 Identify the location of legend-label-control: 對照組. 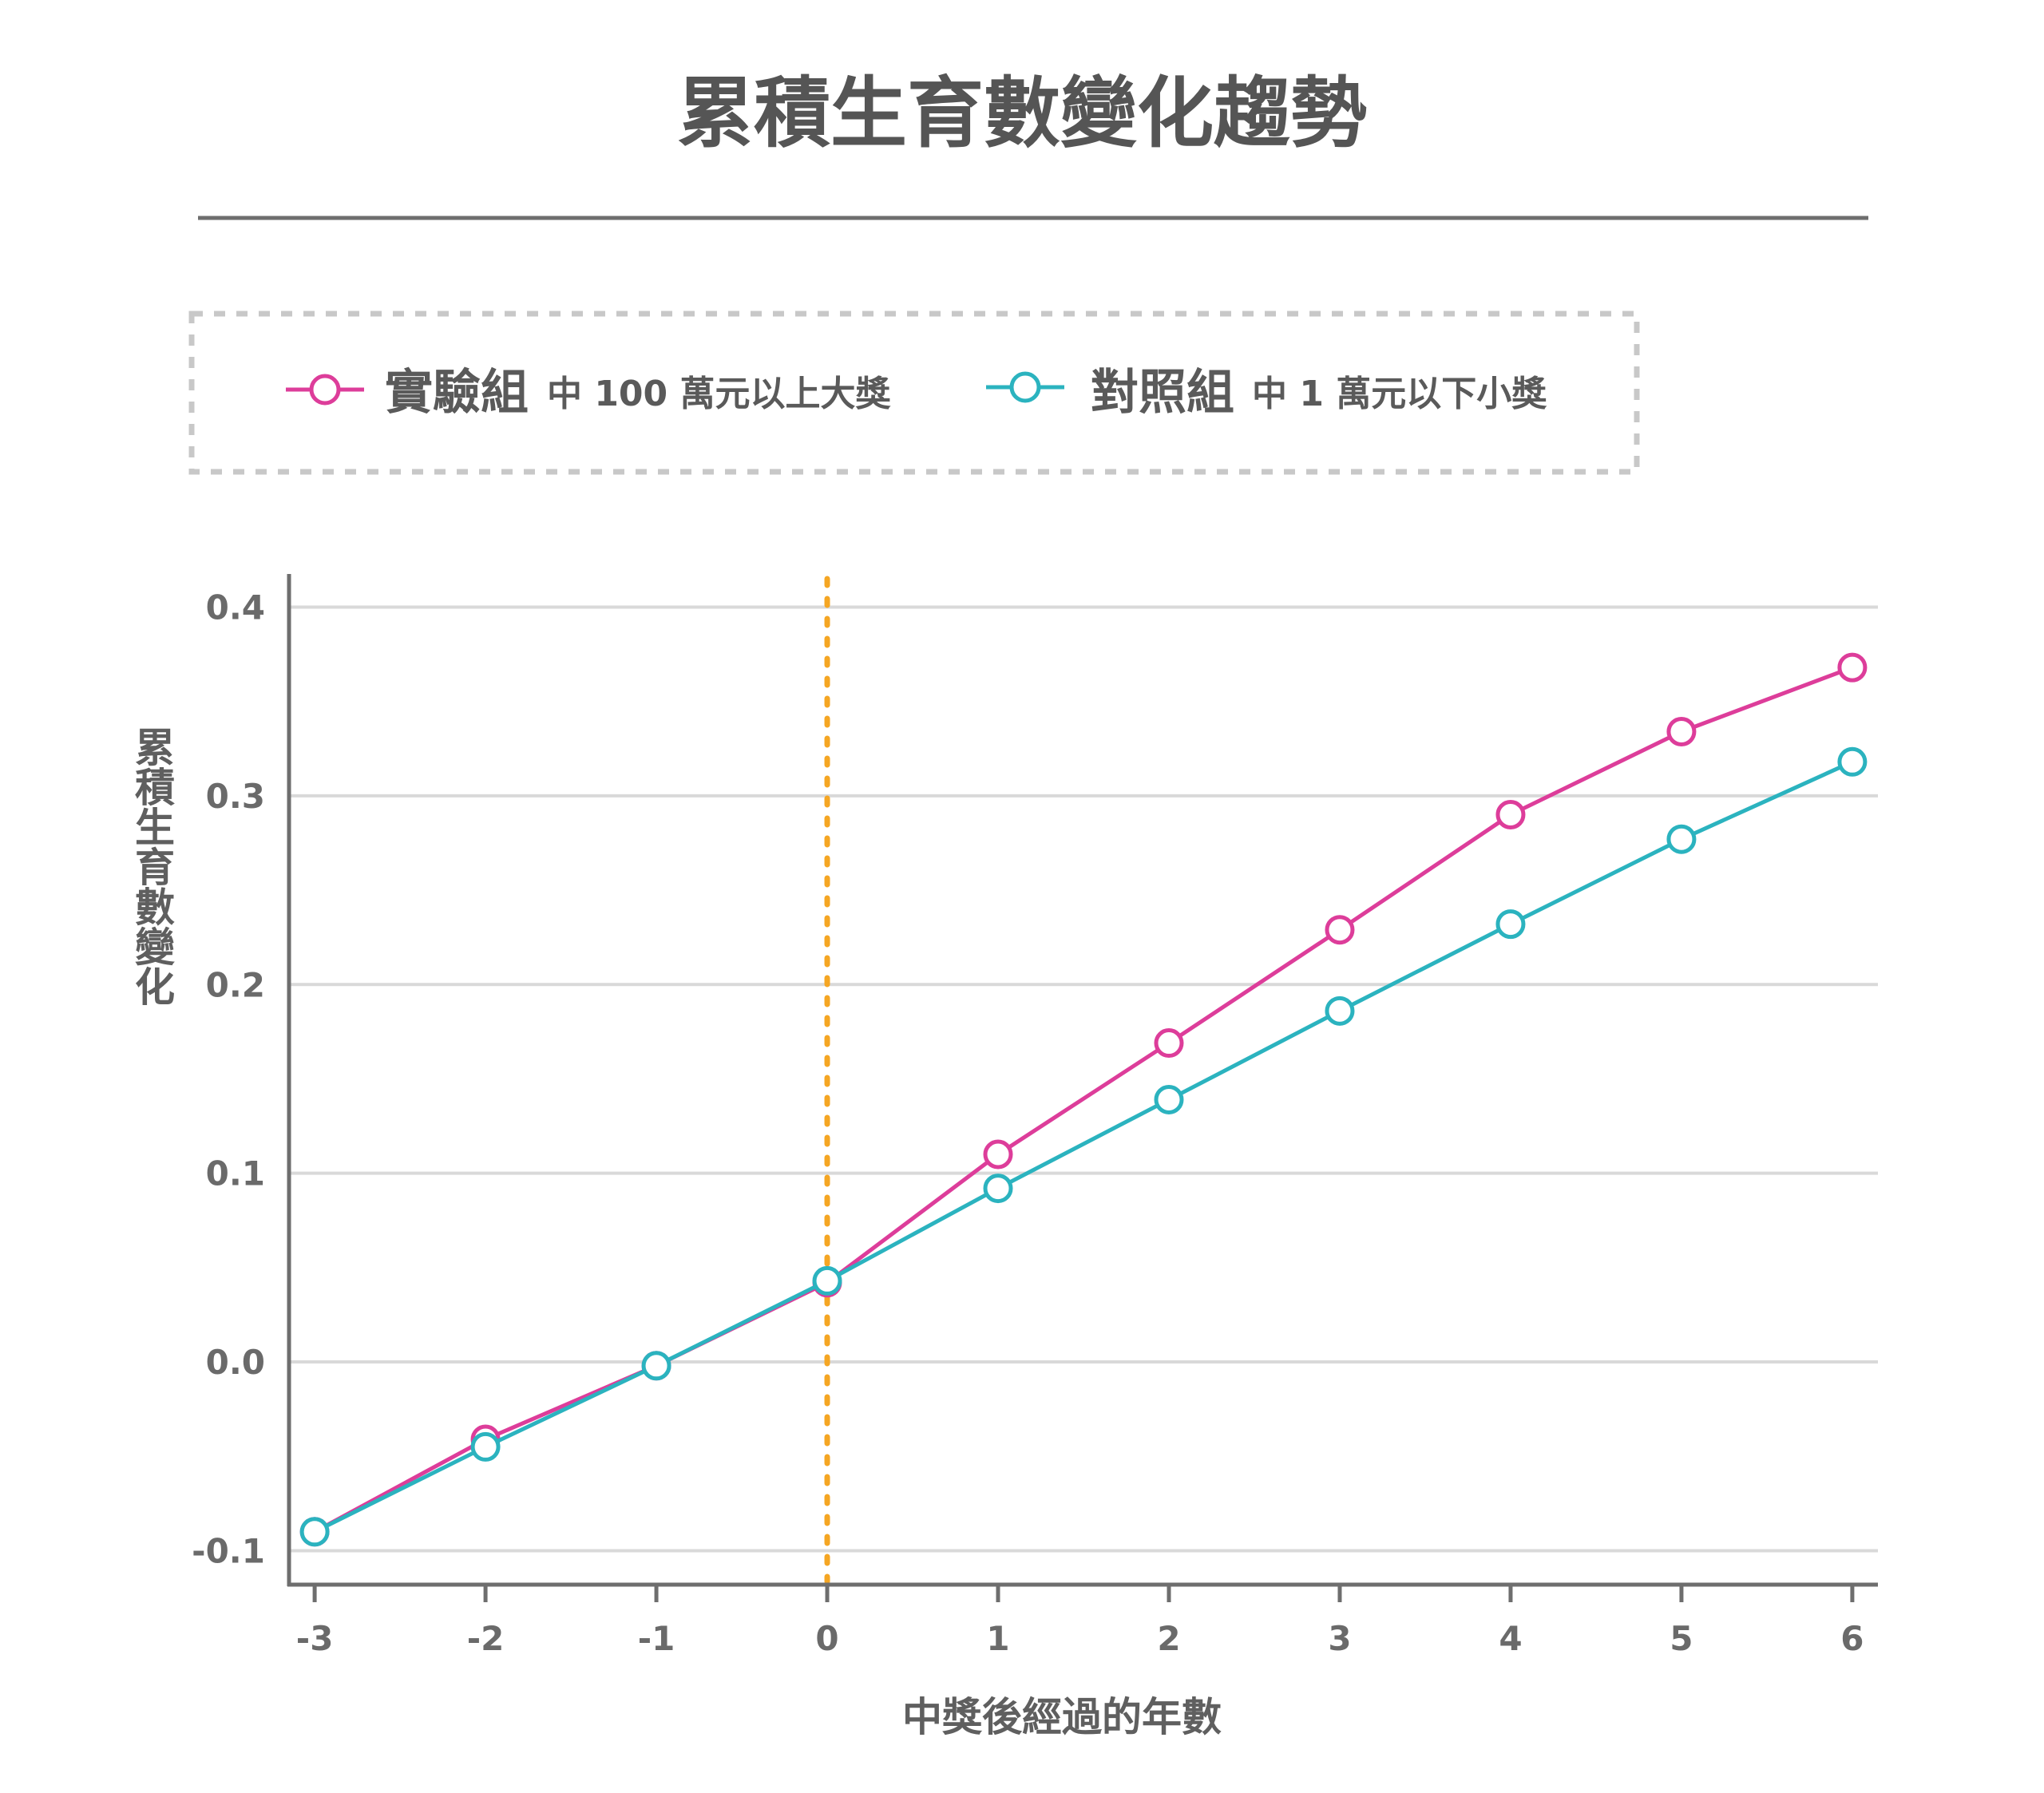
(1162, 393).